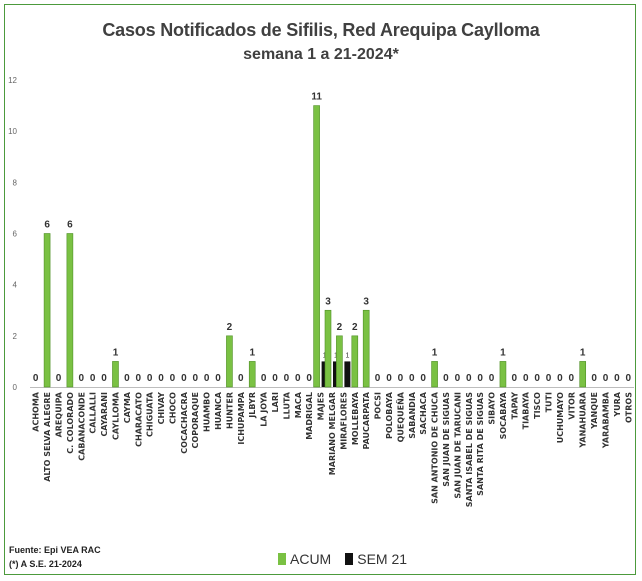  What do you see at coordinates (58, 414) in the screenshot?
I see `x-tick-label: AREQUIPA` at bounding box center [58, 414].